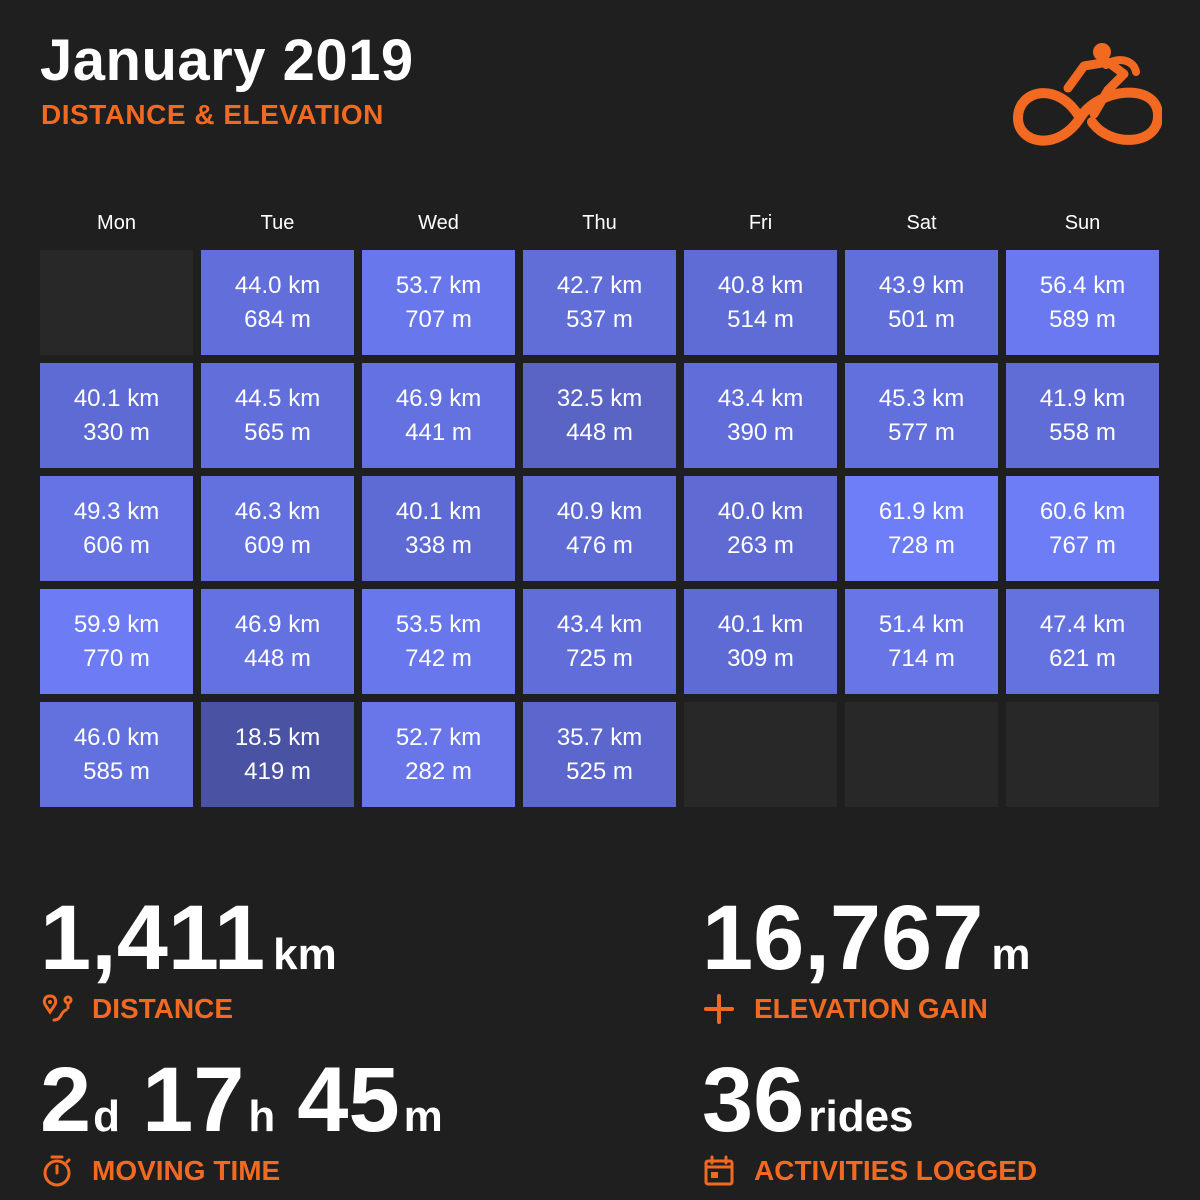 This screenshot has width=1200, height=1200. I want to click on calendar-day-cell: 40.9 km 476 m, so click(599, 528).